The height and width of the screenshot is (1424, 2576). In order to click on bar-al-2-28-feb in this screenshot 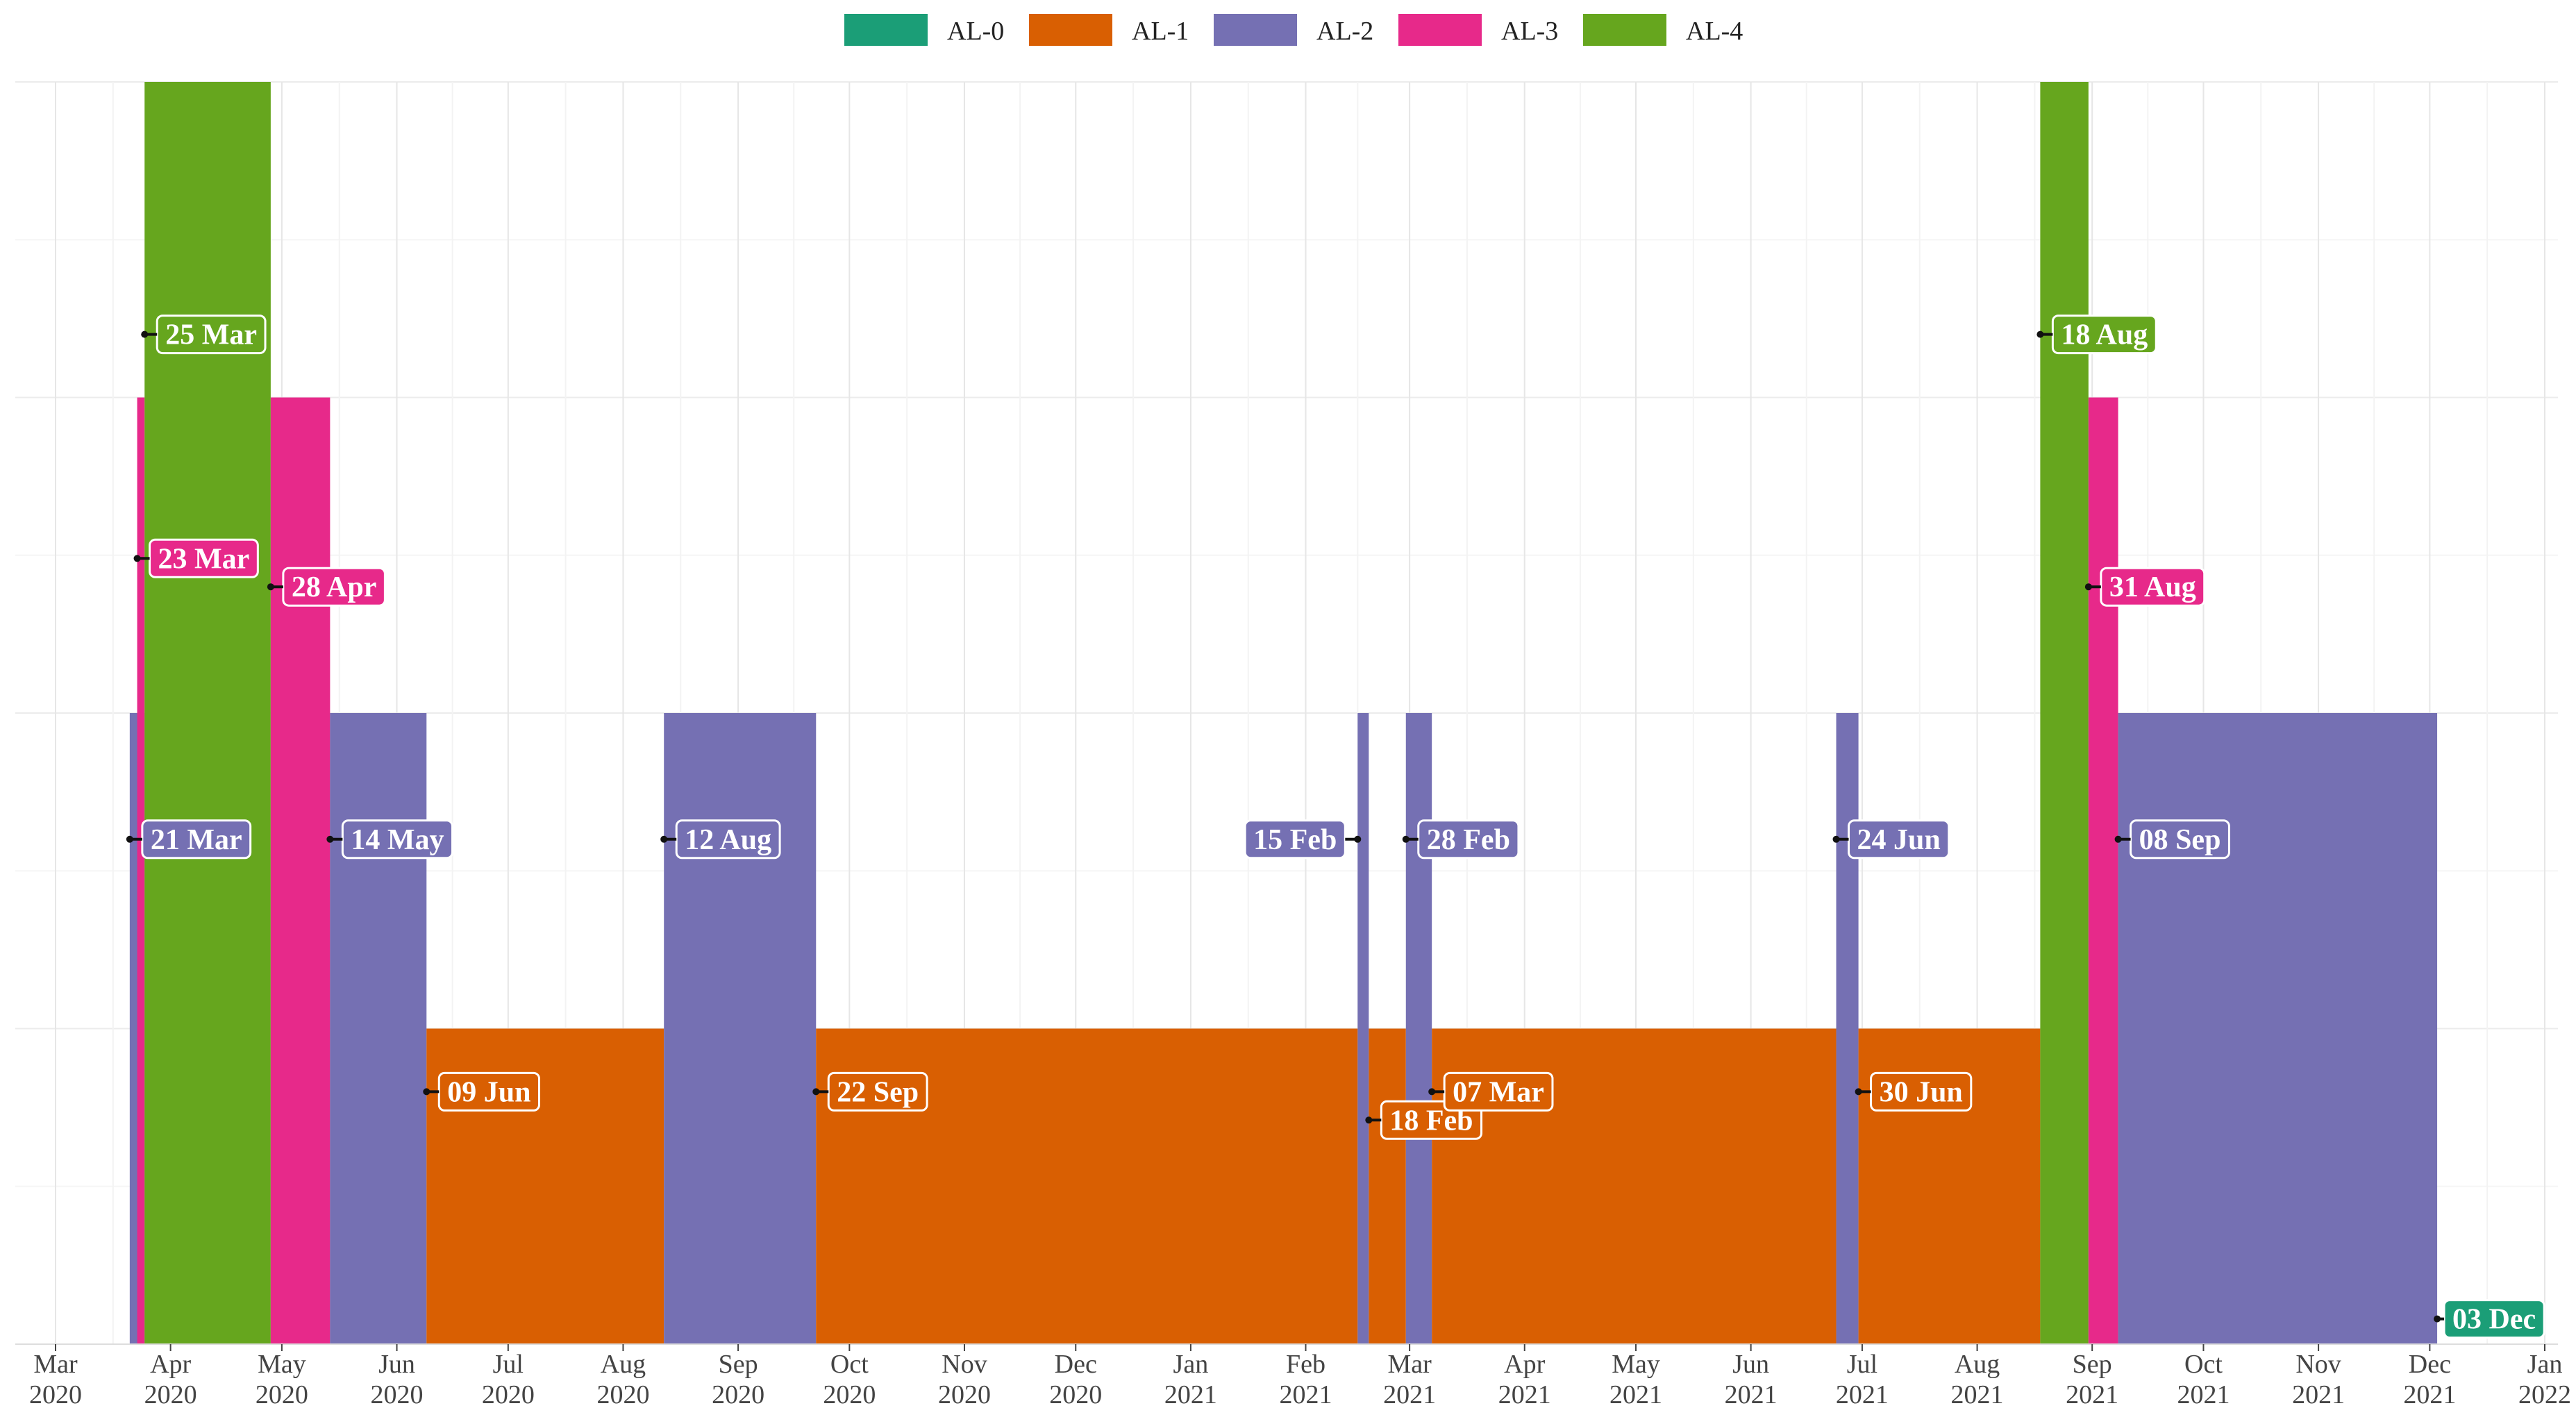, I will do `click(1418, 1028)`.